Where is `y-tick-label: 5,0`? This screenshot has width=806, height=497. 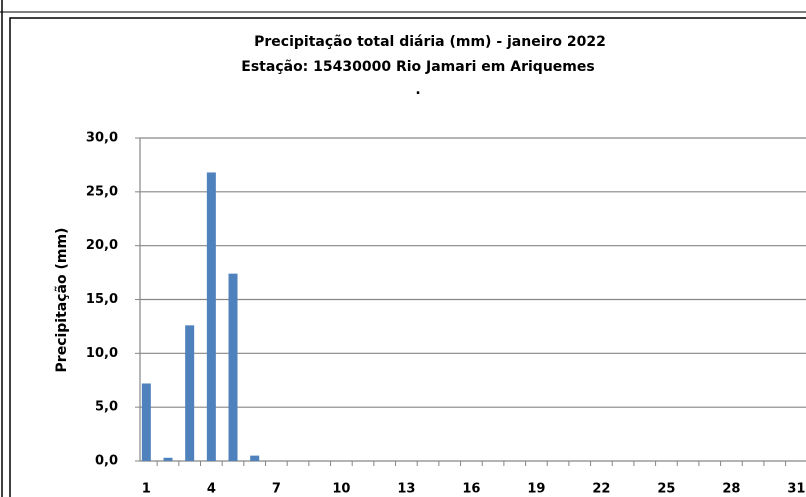
y-tick-label: 5,0 is located at coordinates (106, 407).